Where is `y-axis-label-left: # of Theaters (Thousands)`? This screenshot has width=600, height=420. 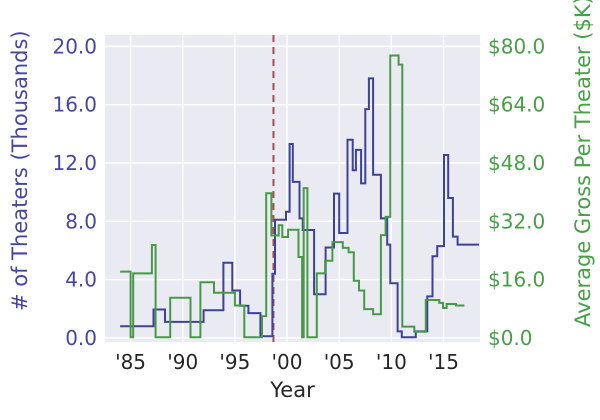 y-axis-label-left: # of Theaters (Thousands) is located at coordinates (20, 170).